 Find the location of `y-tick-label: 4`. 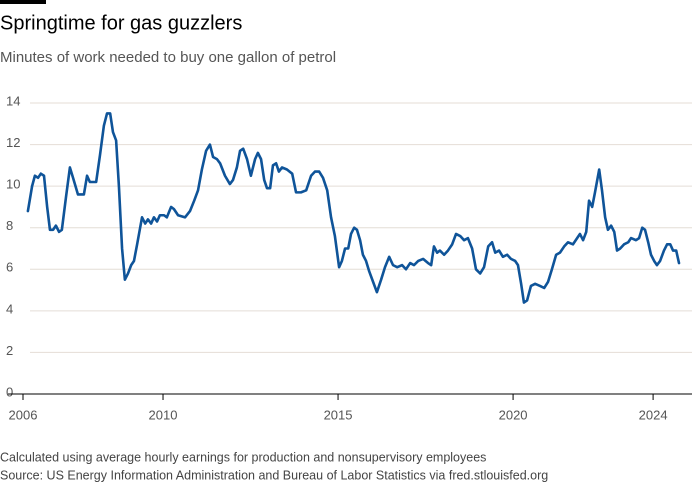

y-tick-label: 4 is located at coordinates (9, 308).